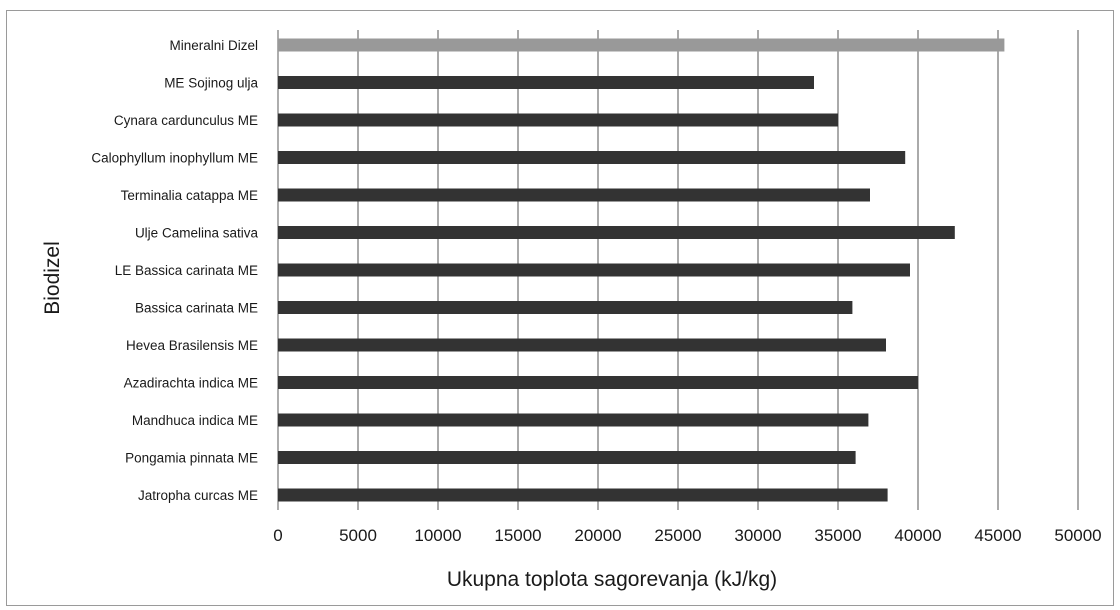 This screenshot has height=610, width=1120. What do you see at coordinates (186, 270) in the screenshot?
I see `category-label: LE Bassica carinata ME` at bounding box center [186, 270].